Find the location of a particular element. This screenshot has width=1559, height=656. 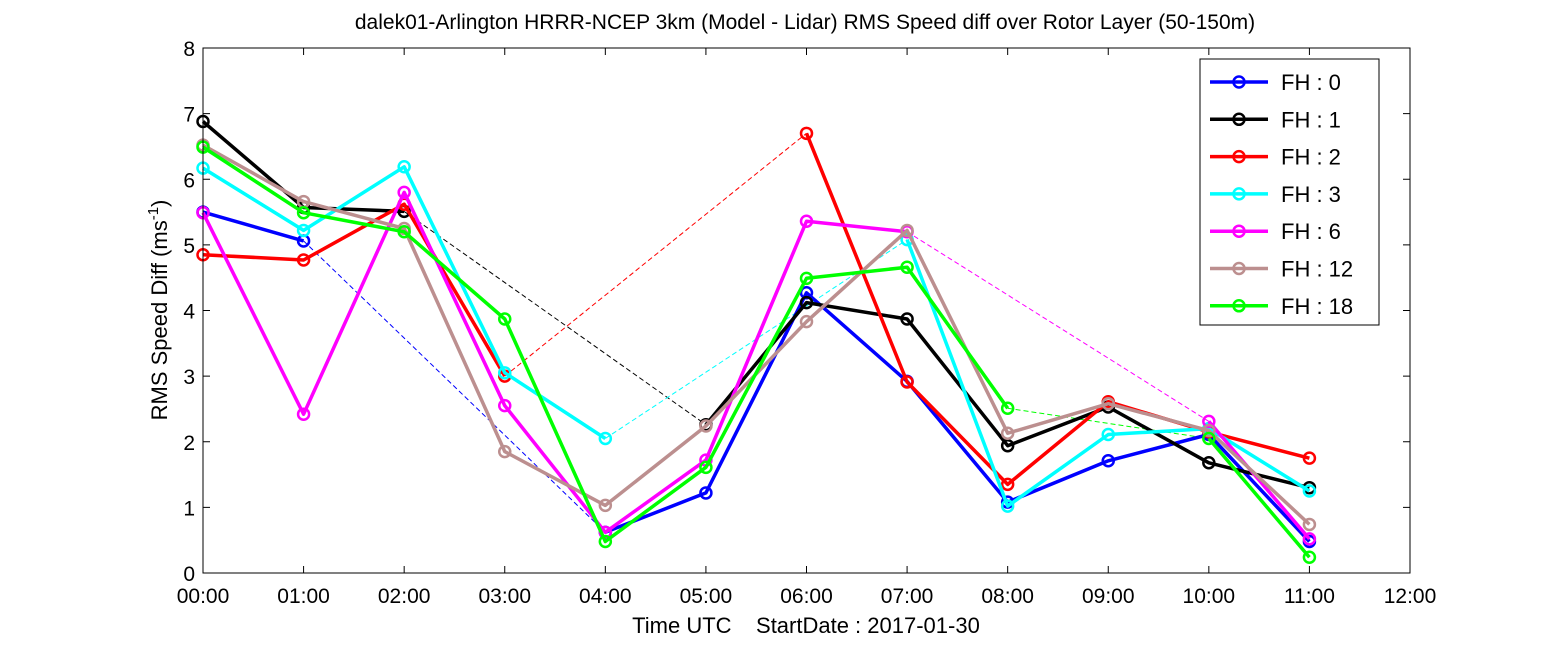

legend-label: FH : 6 is located at coordinates (1311, 231).